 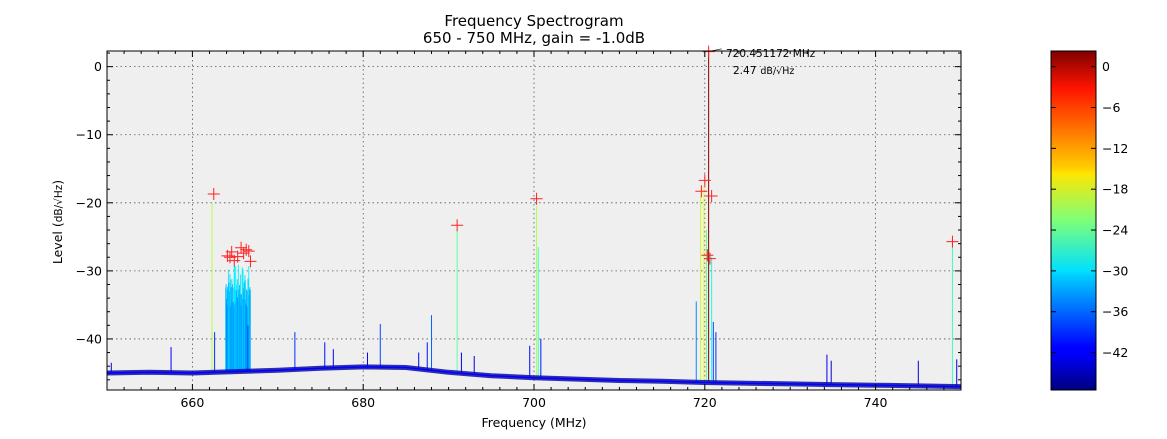 What do you see at coordinates (744, 71) in the screenshot?
I see `peak-level-value: 2.47` at bounding box center [744, 71].